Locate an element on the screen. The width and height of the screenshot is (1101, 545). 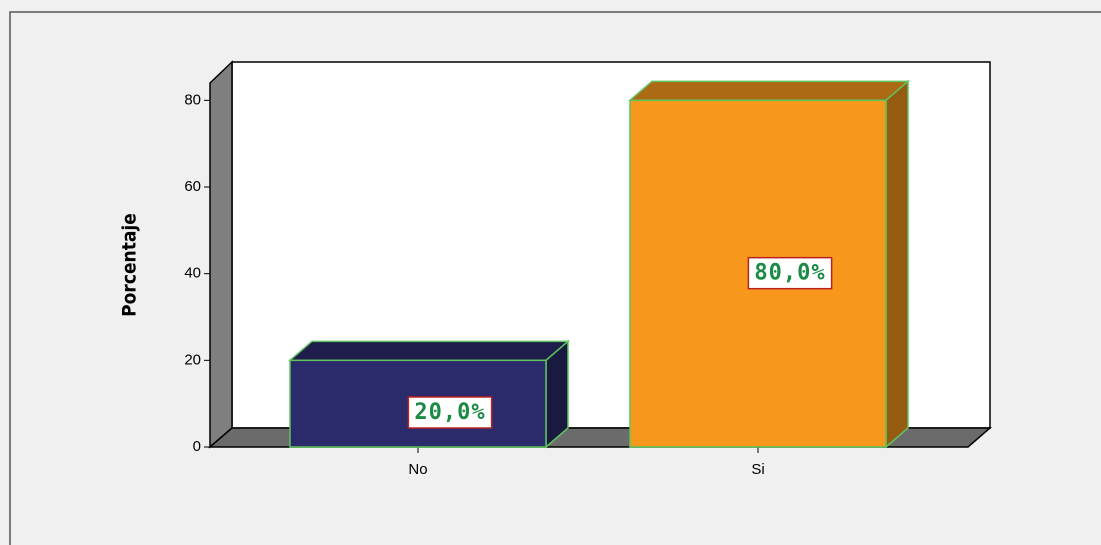
x-tick-label: No is located at coordinates (417, 469).